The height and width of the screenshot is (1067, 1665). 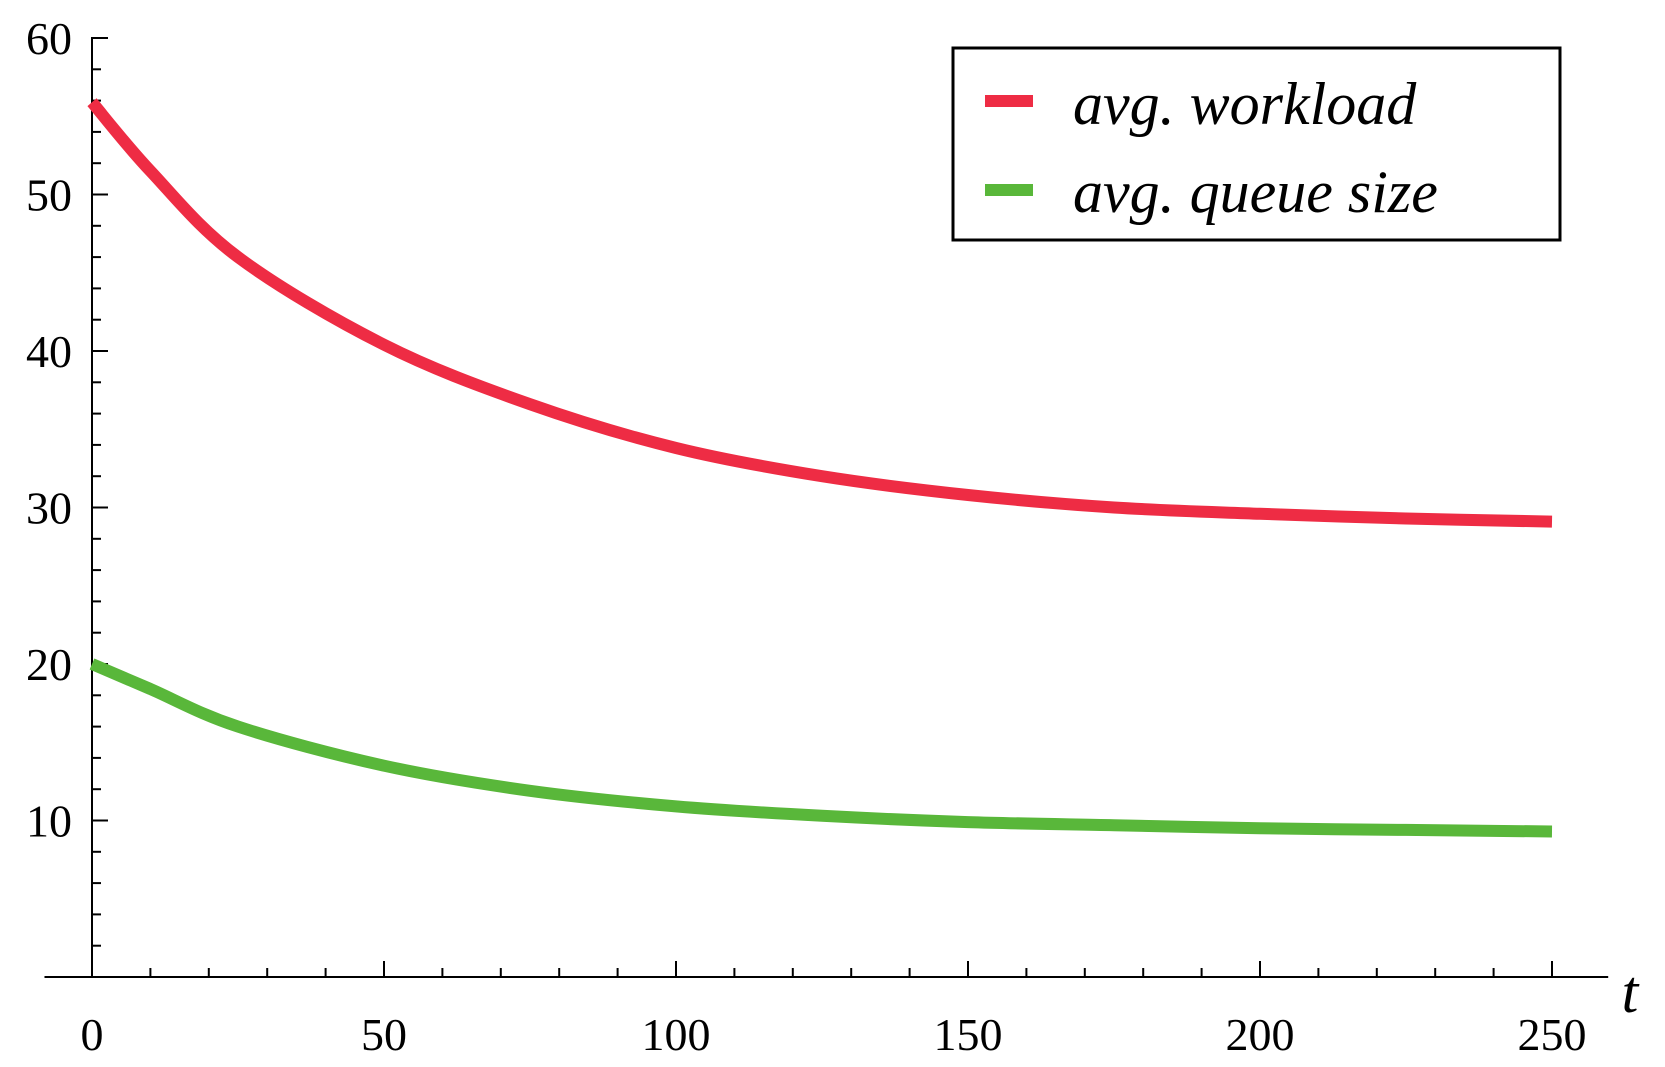 I want to click on y-tick-label: 10, so click(x=49, y=821).